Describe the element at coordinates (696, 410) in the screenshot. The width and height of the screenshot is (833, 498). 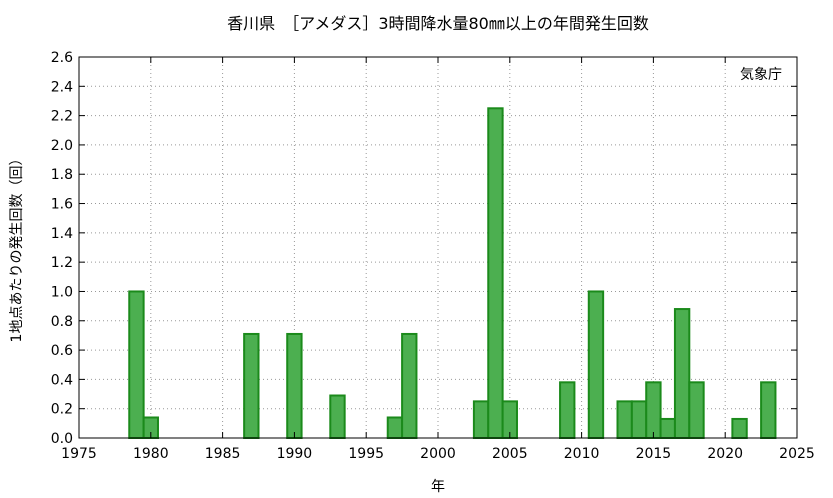
I see `bar-2018` at that location.